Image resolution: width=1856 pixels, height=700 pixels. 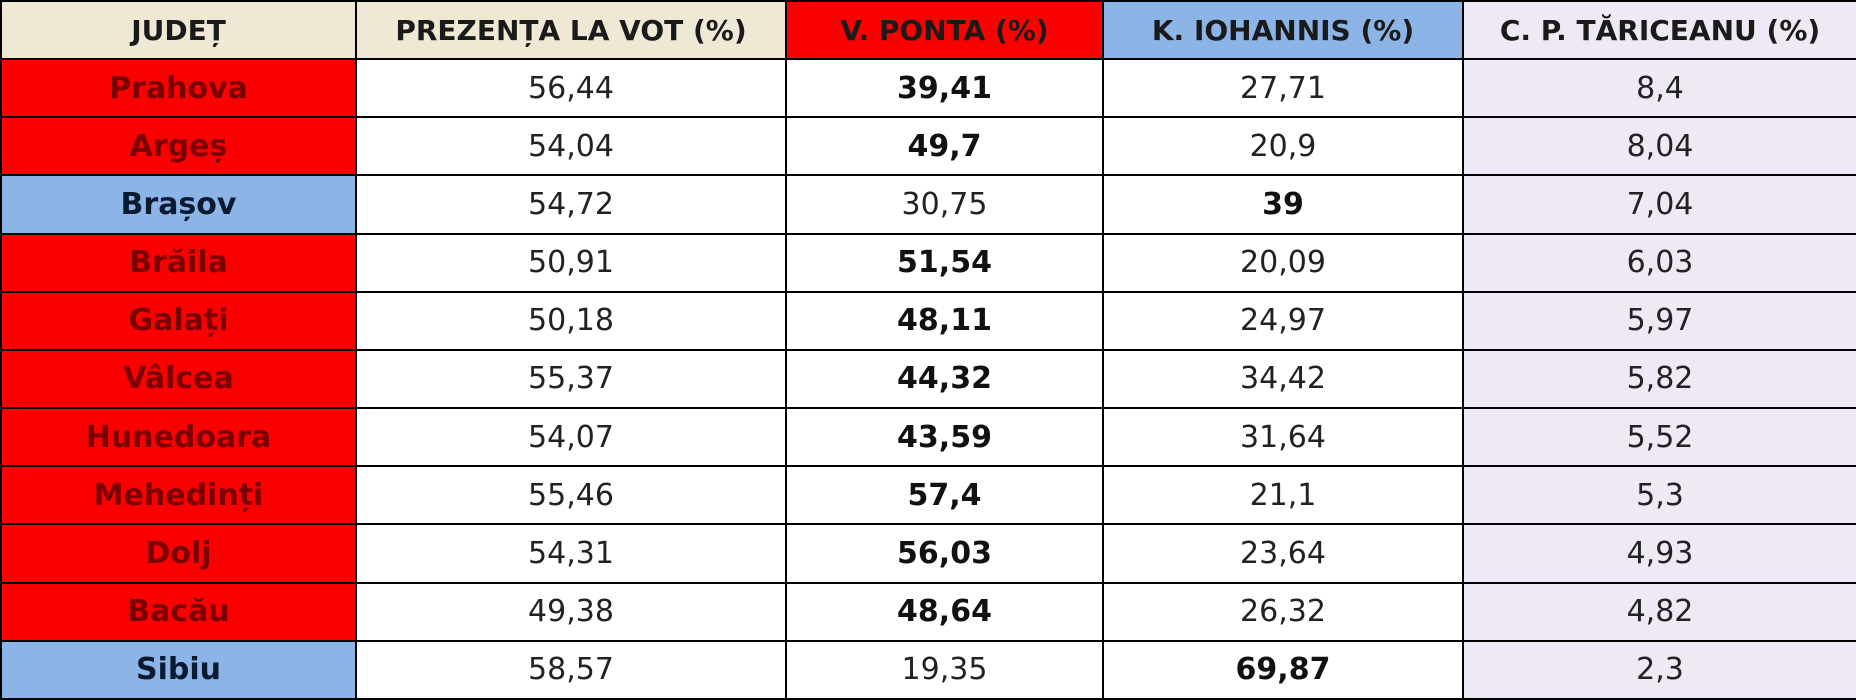 What do you see at coordinates (1283, 88) in the screenshot?
I see `iohannis-cell: 27,71` at bounding box center [1283, 88].